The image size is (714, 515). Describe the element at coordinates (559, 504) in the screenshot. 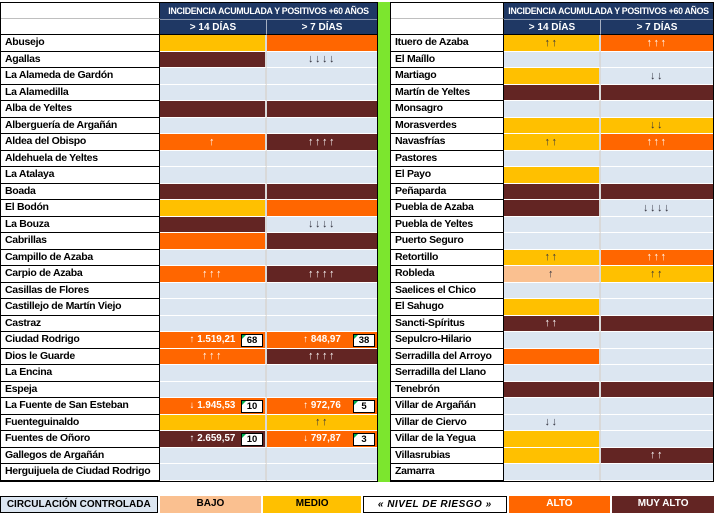

I see `legend-high: ALTO` at that location.